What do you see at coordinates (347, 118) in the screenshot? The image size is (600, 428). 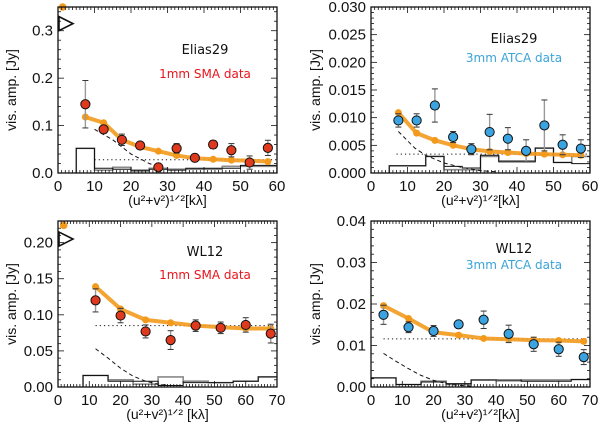 I see `y-tick-label: 0.010` at bounding box center [347, 118].